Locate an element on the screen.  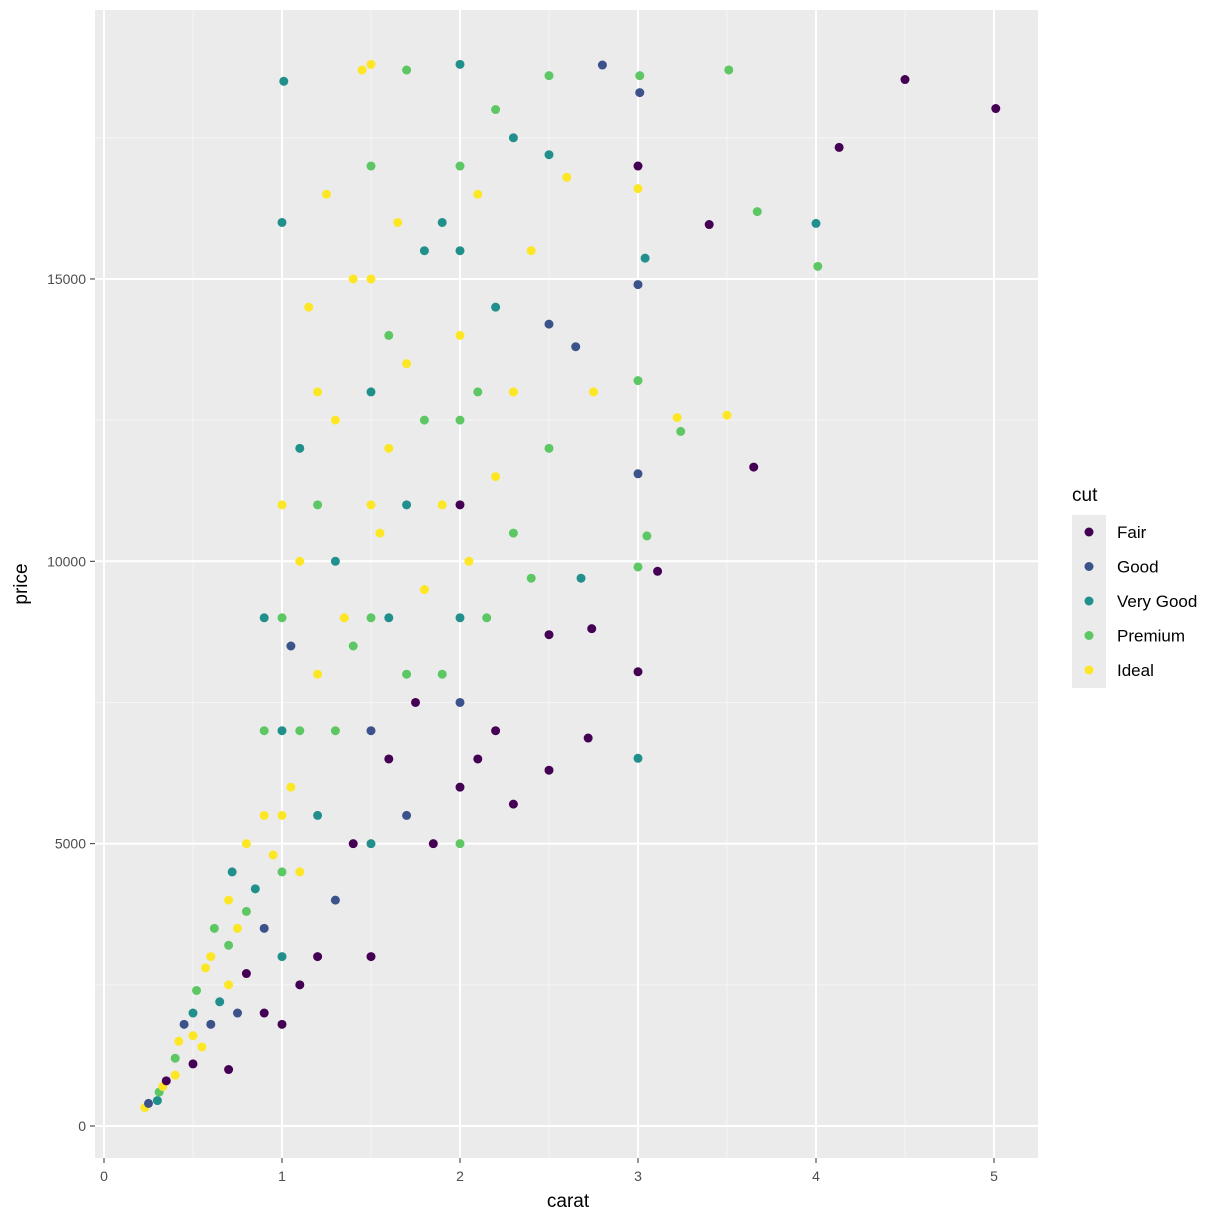
legend-label: Premium is located at coordinates (1151, 636).